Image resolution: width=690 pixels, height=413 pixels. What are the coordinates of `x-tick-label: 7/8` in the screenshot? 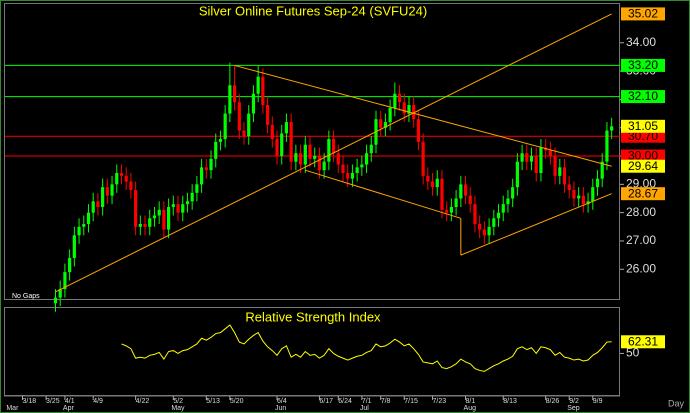 It's located at (386, 401).